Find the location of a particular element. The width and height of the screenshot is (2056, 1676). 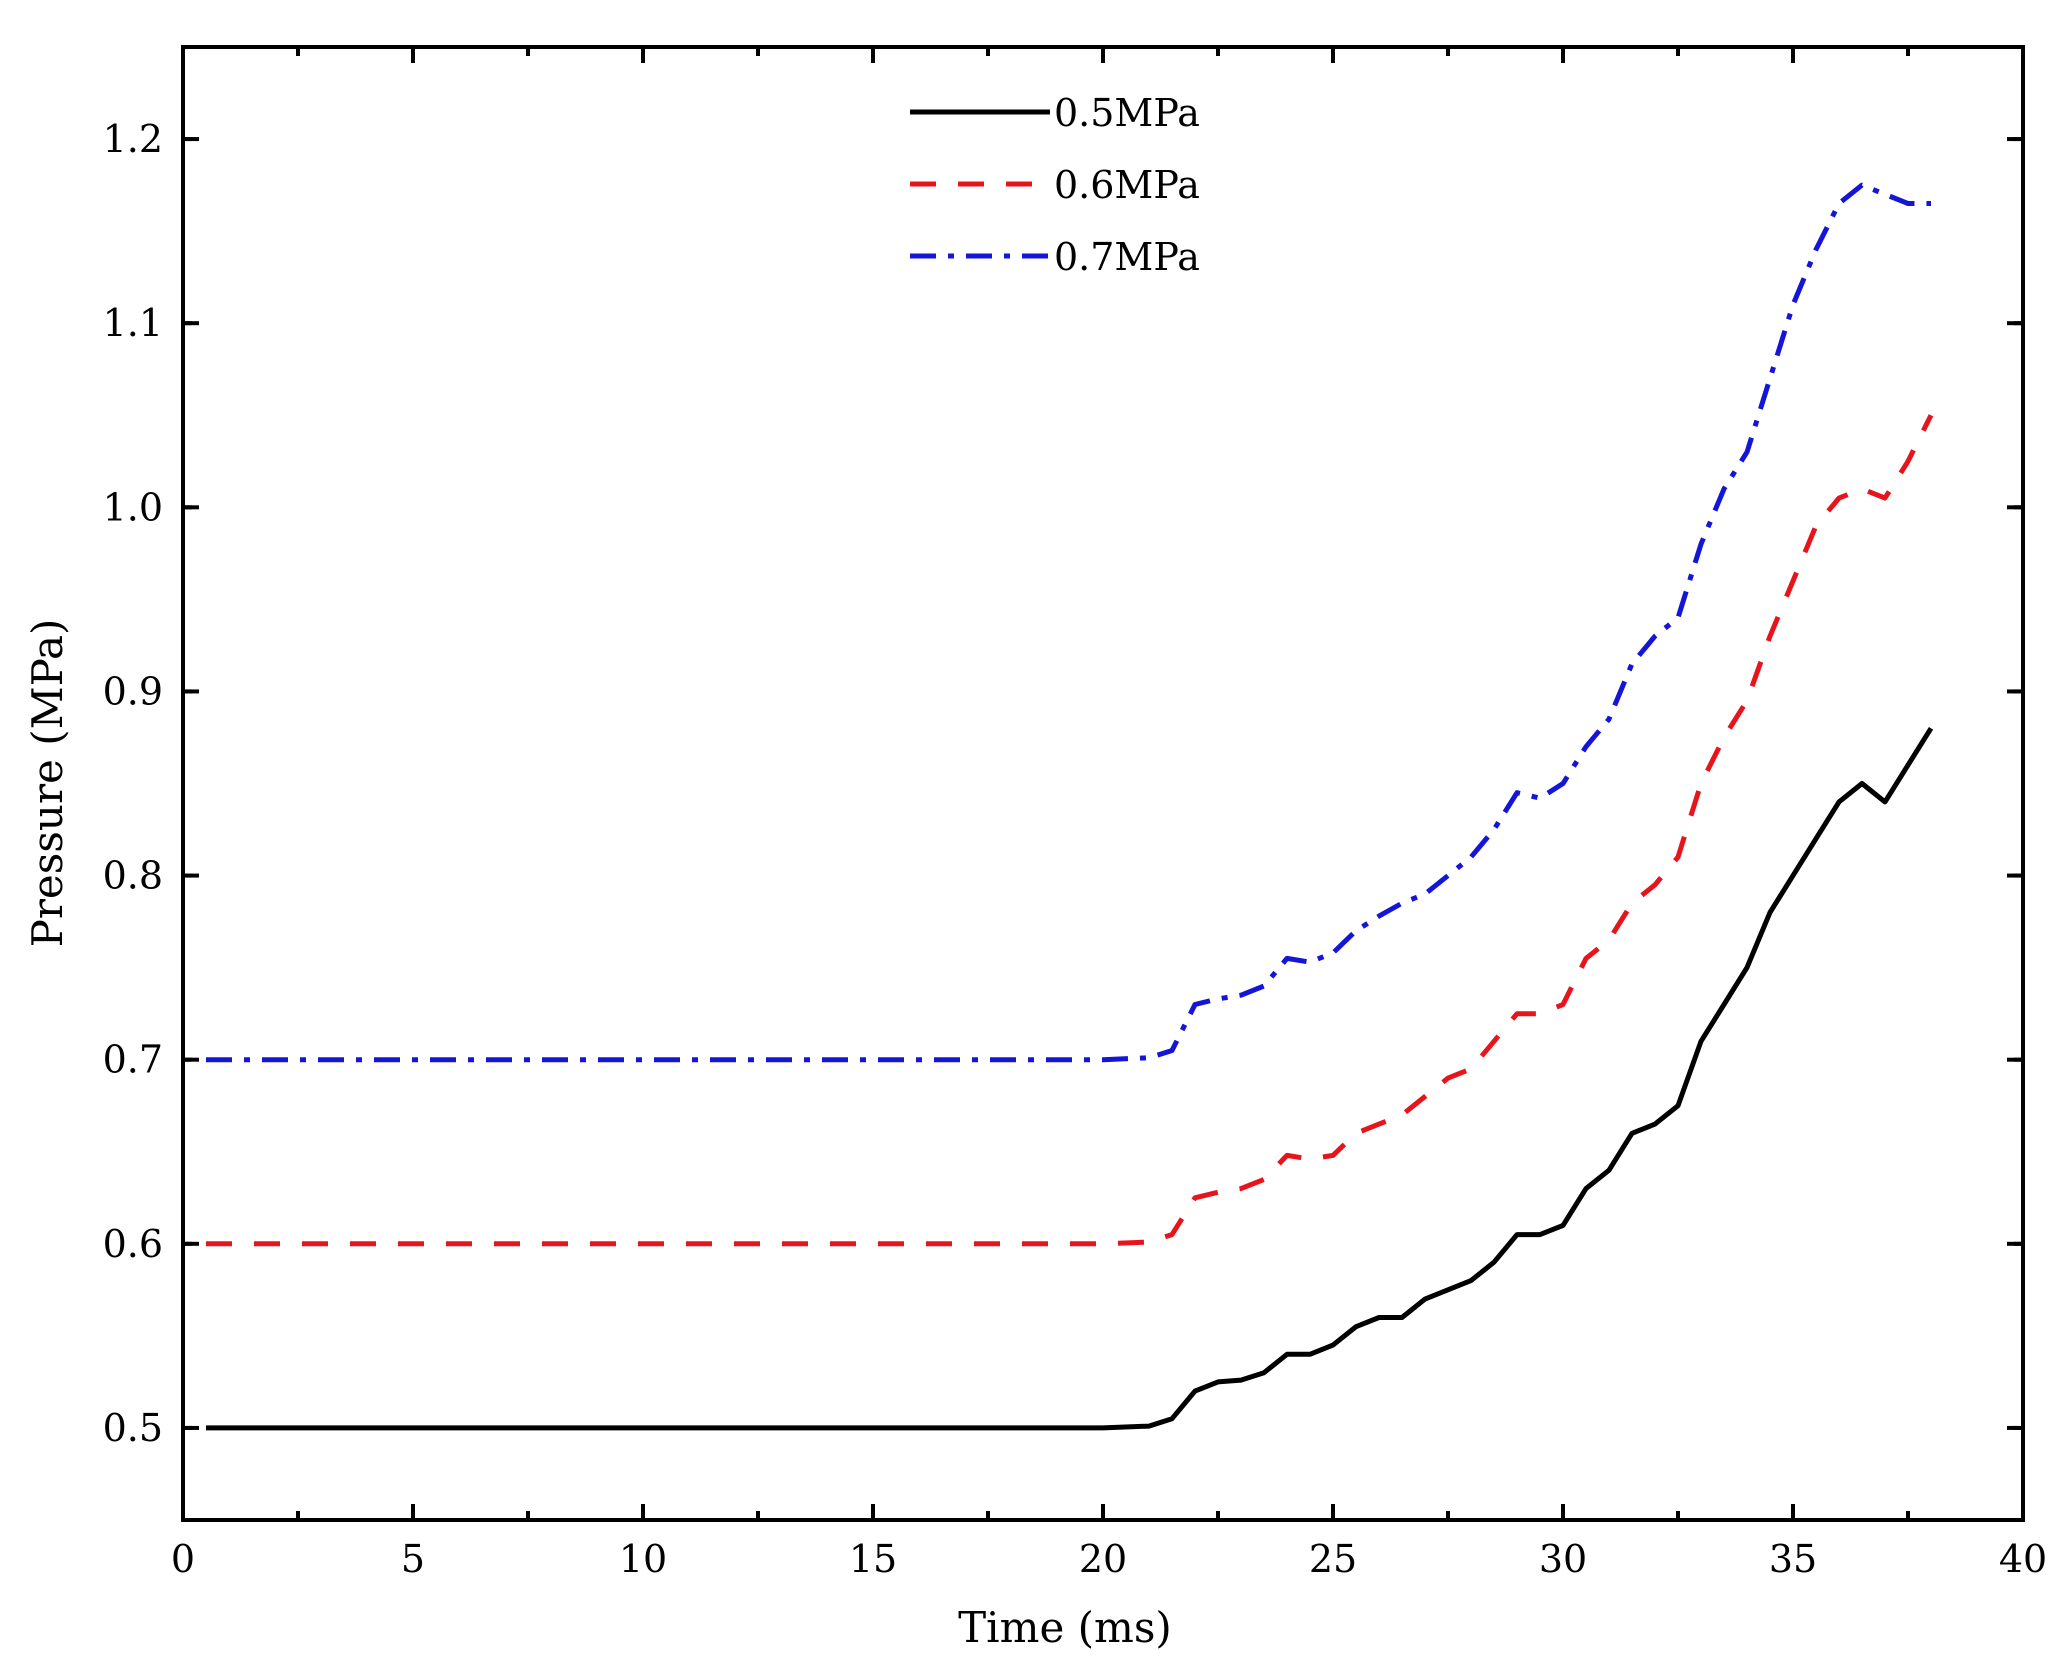

x-tick-label: 30 is located at coordinates (1563, 1559).